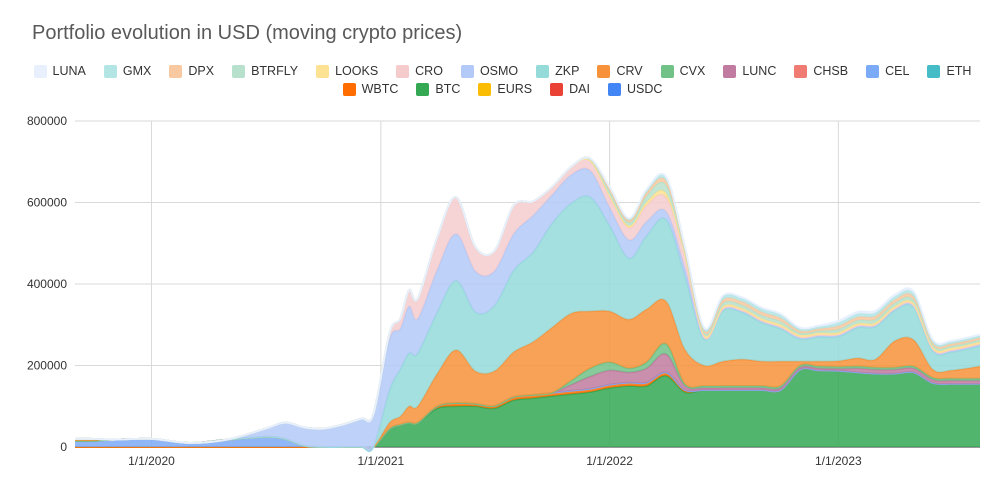  I want to click on legend-row: WBTC BTC EURS DAI USDC, so click(502, 89).